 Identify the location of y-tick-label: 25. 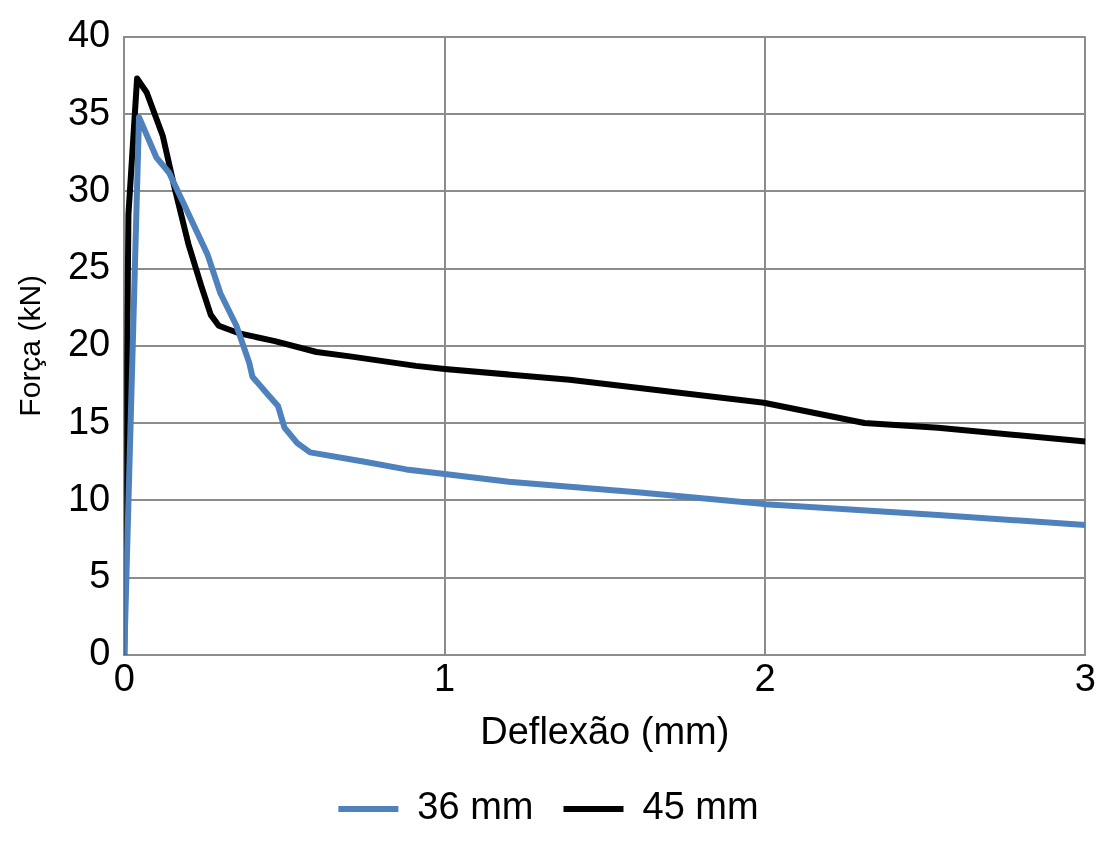
(89, 266).